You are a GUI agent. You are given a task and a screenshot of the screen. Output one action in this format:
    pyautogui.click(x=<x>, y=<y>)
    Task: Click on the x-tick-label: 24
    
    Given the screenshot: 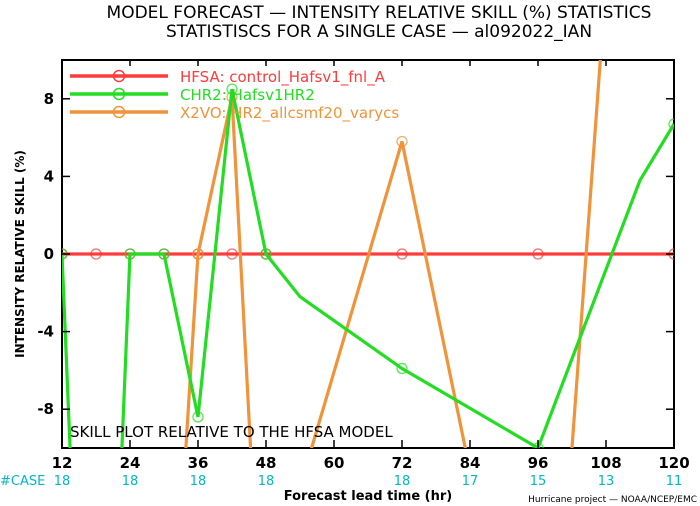 What is the action you would take?
    pyautogui.click(x=130, y=463)
    